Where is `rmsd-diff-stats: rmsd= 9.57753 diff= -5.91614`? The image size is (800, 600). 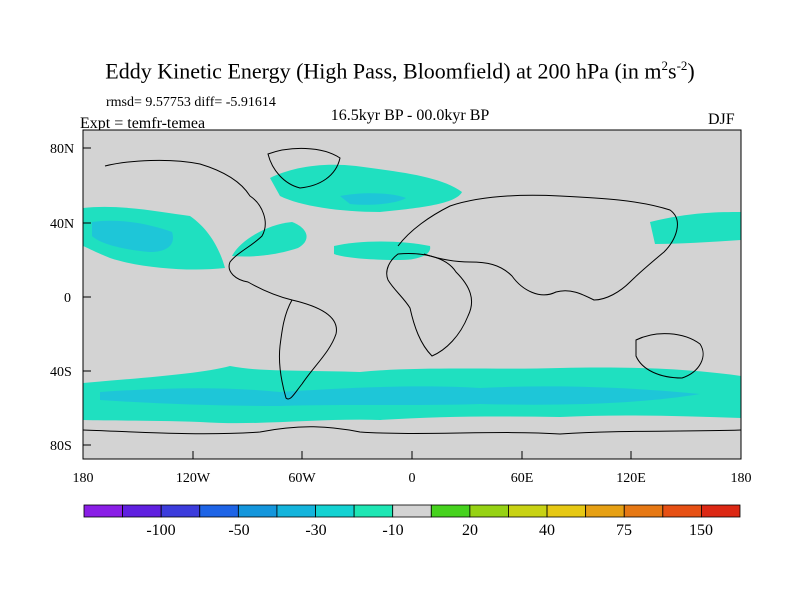
rmsd-diff-stats: rmsd= 9.57753 diff= -5.91614 is located at coordinates (191, 102).